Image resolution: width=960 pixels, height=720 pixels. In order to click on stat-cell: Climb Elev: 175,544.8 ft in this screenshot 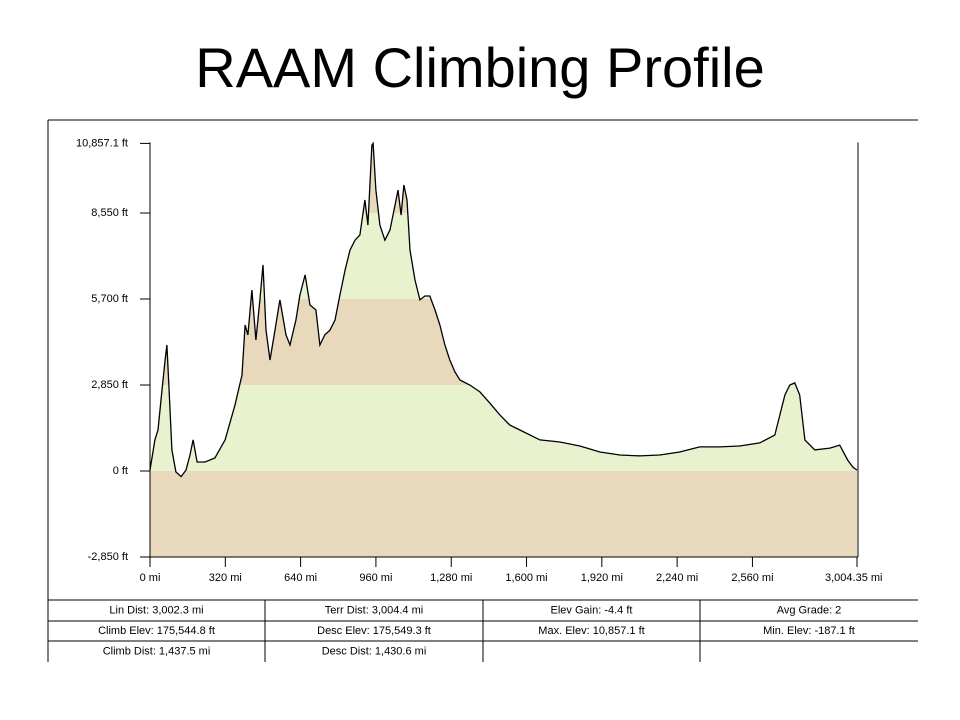, I will do `click(156, 631)`.